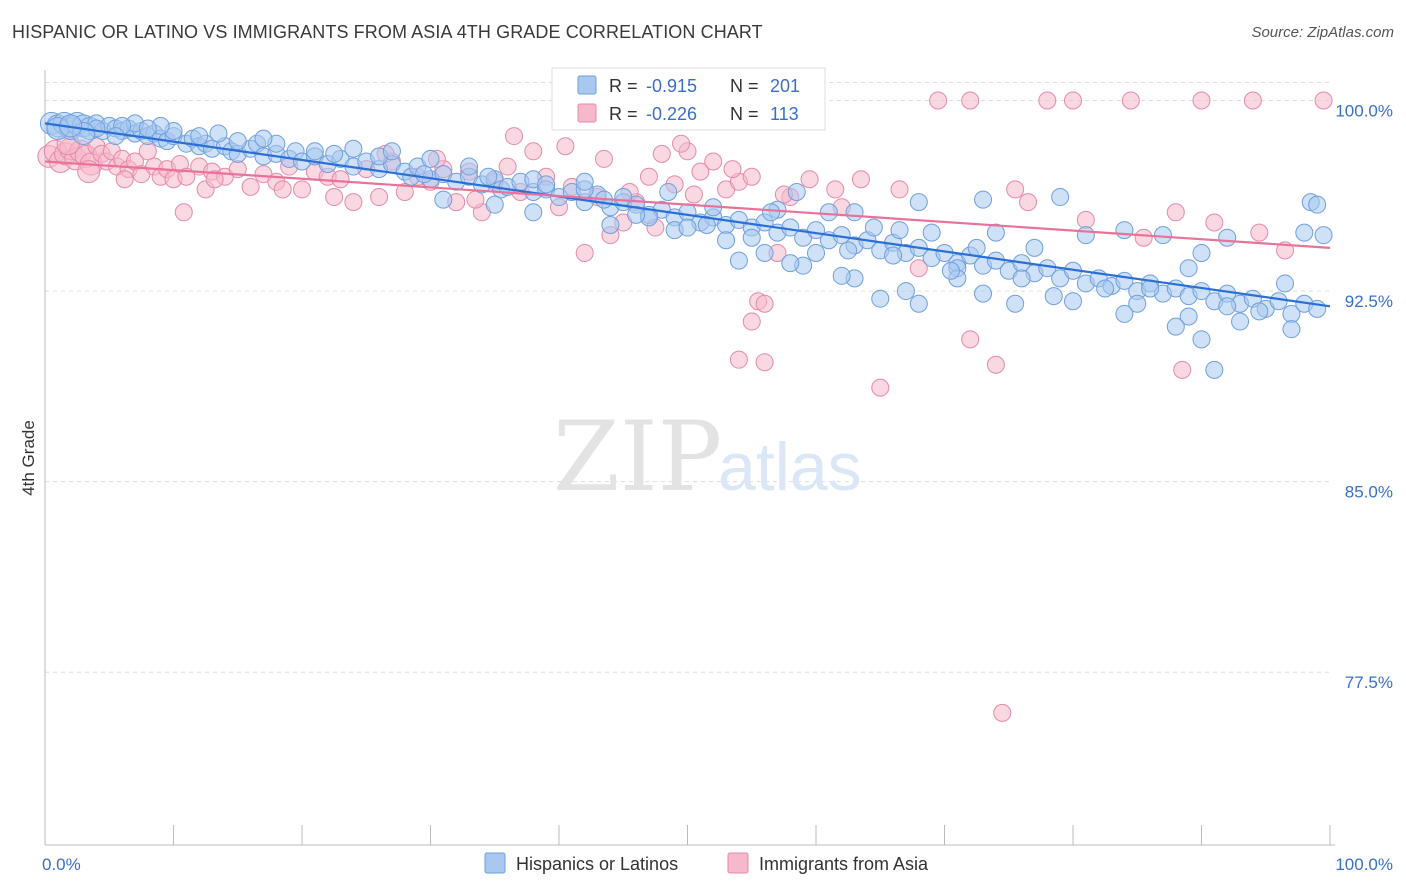  Describe the element at coordinates (784, 114) in the screenshot. I see `legend-n-value: 113` at that location.